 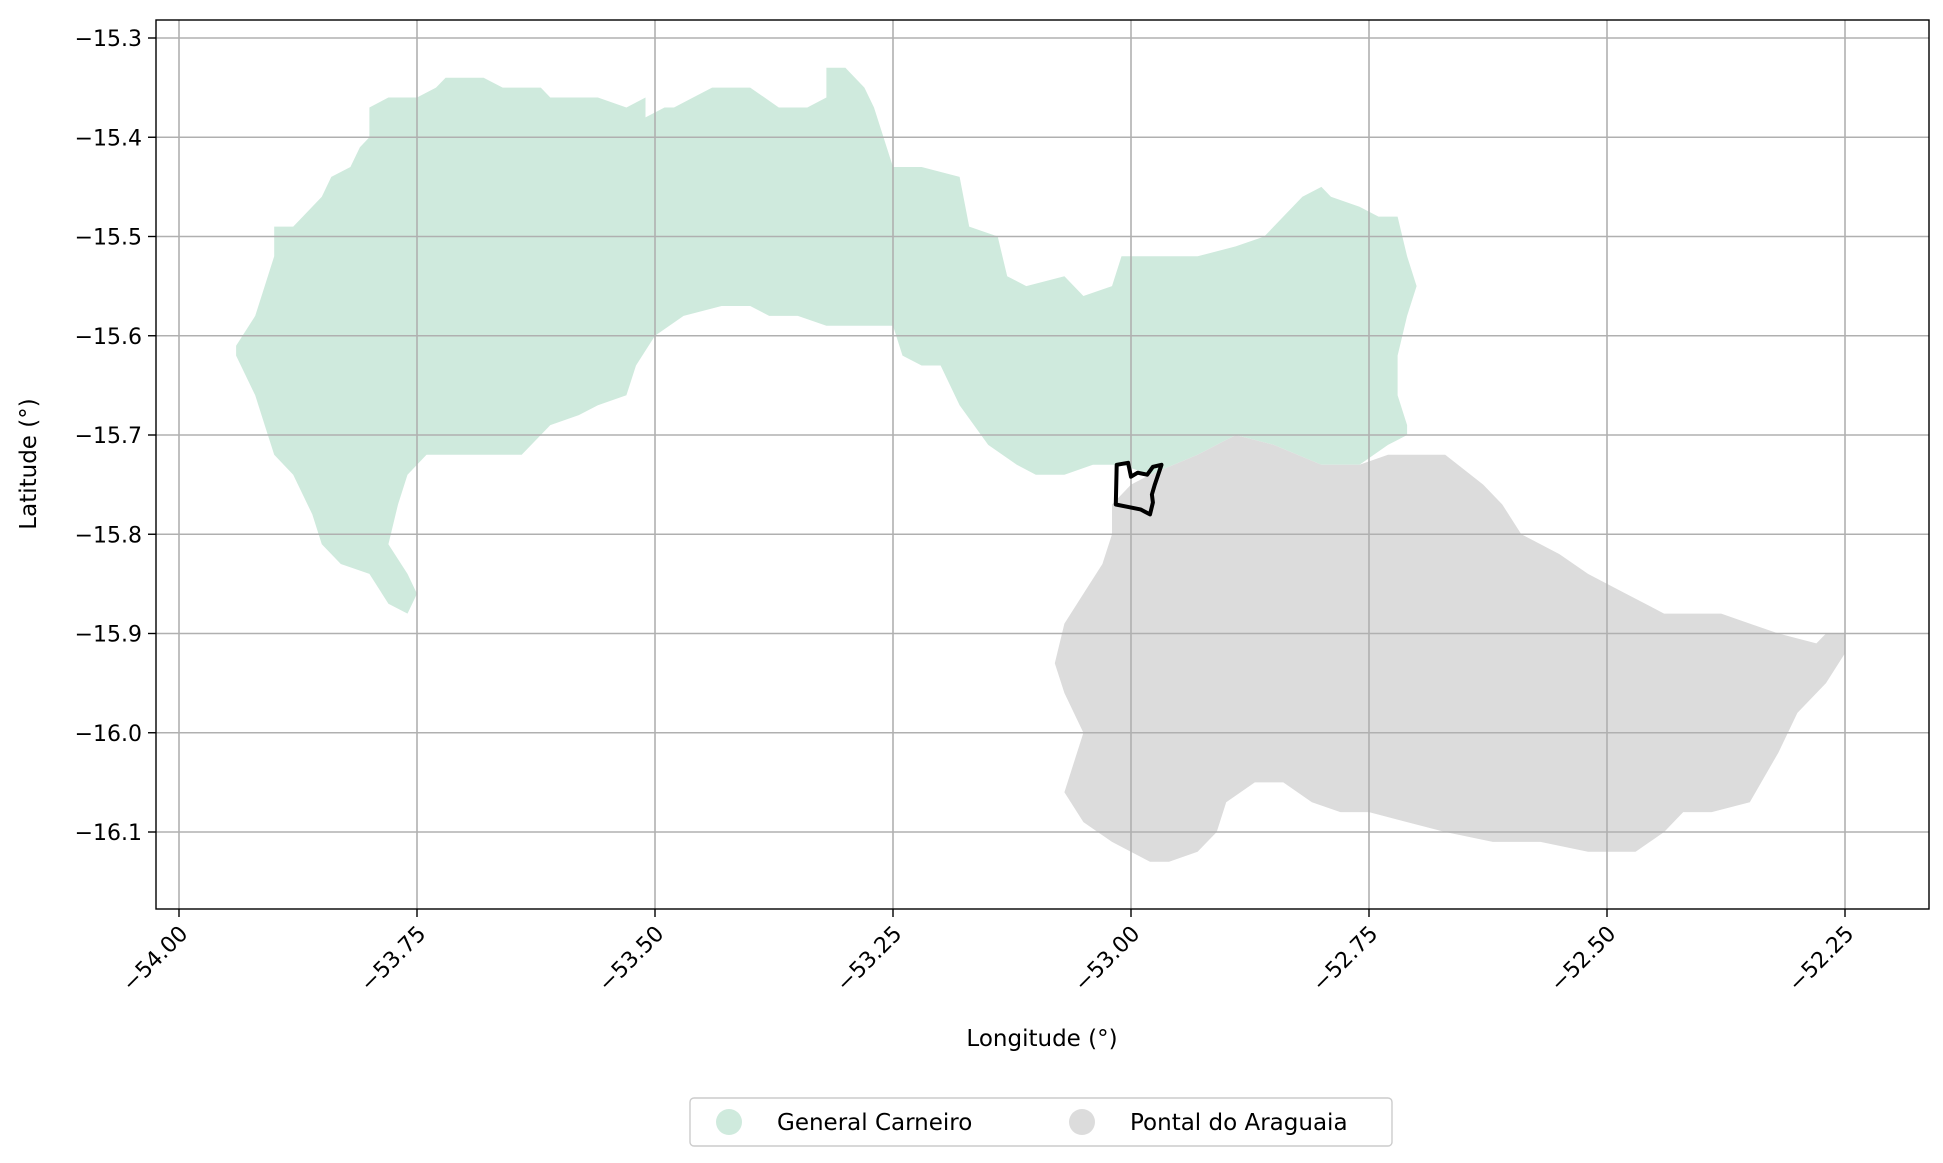 I want to click on region-pontal-do-araguaia, so click(x=1449, y=648).